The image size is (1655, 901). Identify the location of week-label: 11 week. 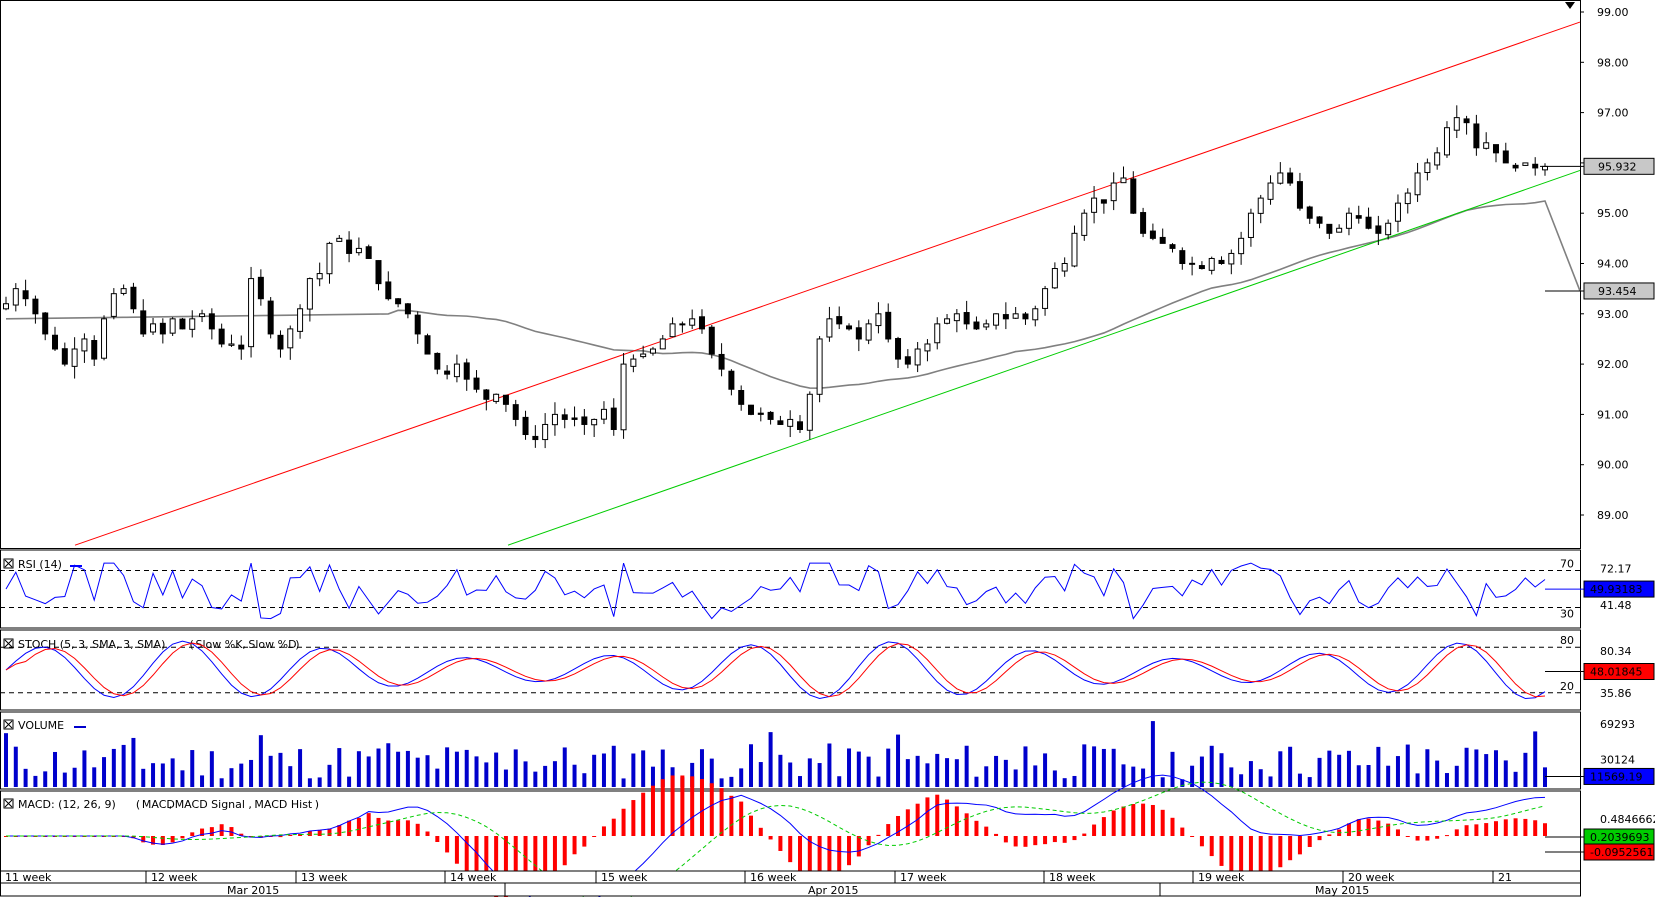
(28, 877).